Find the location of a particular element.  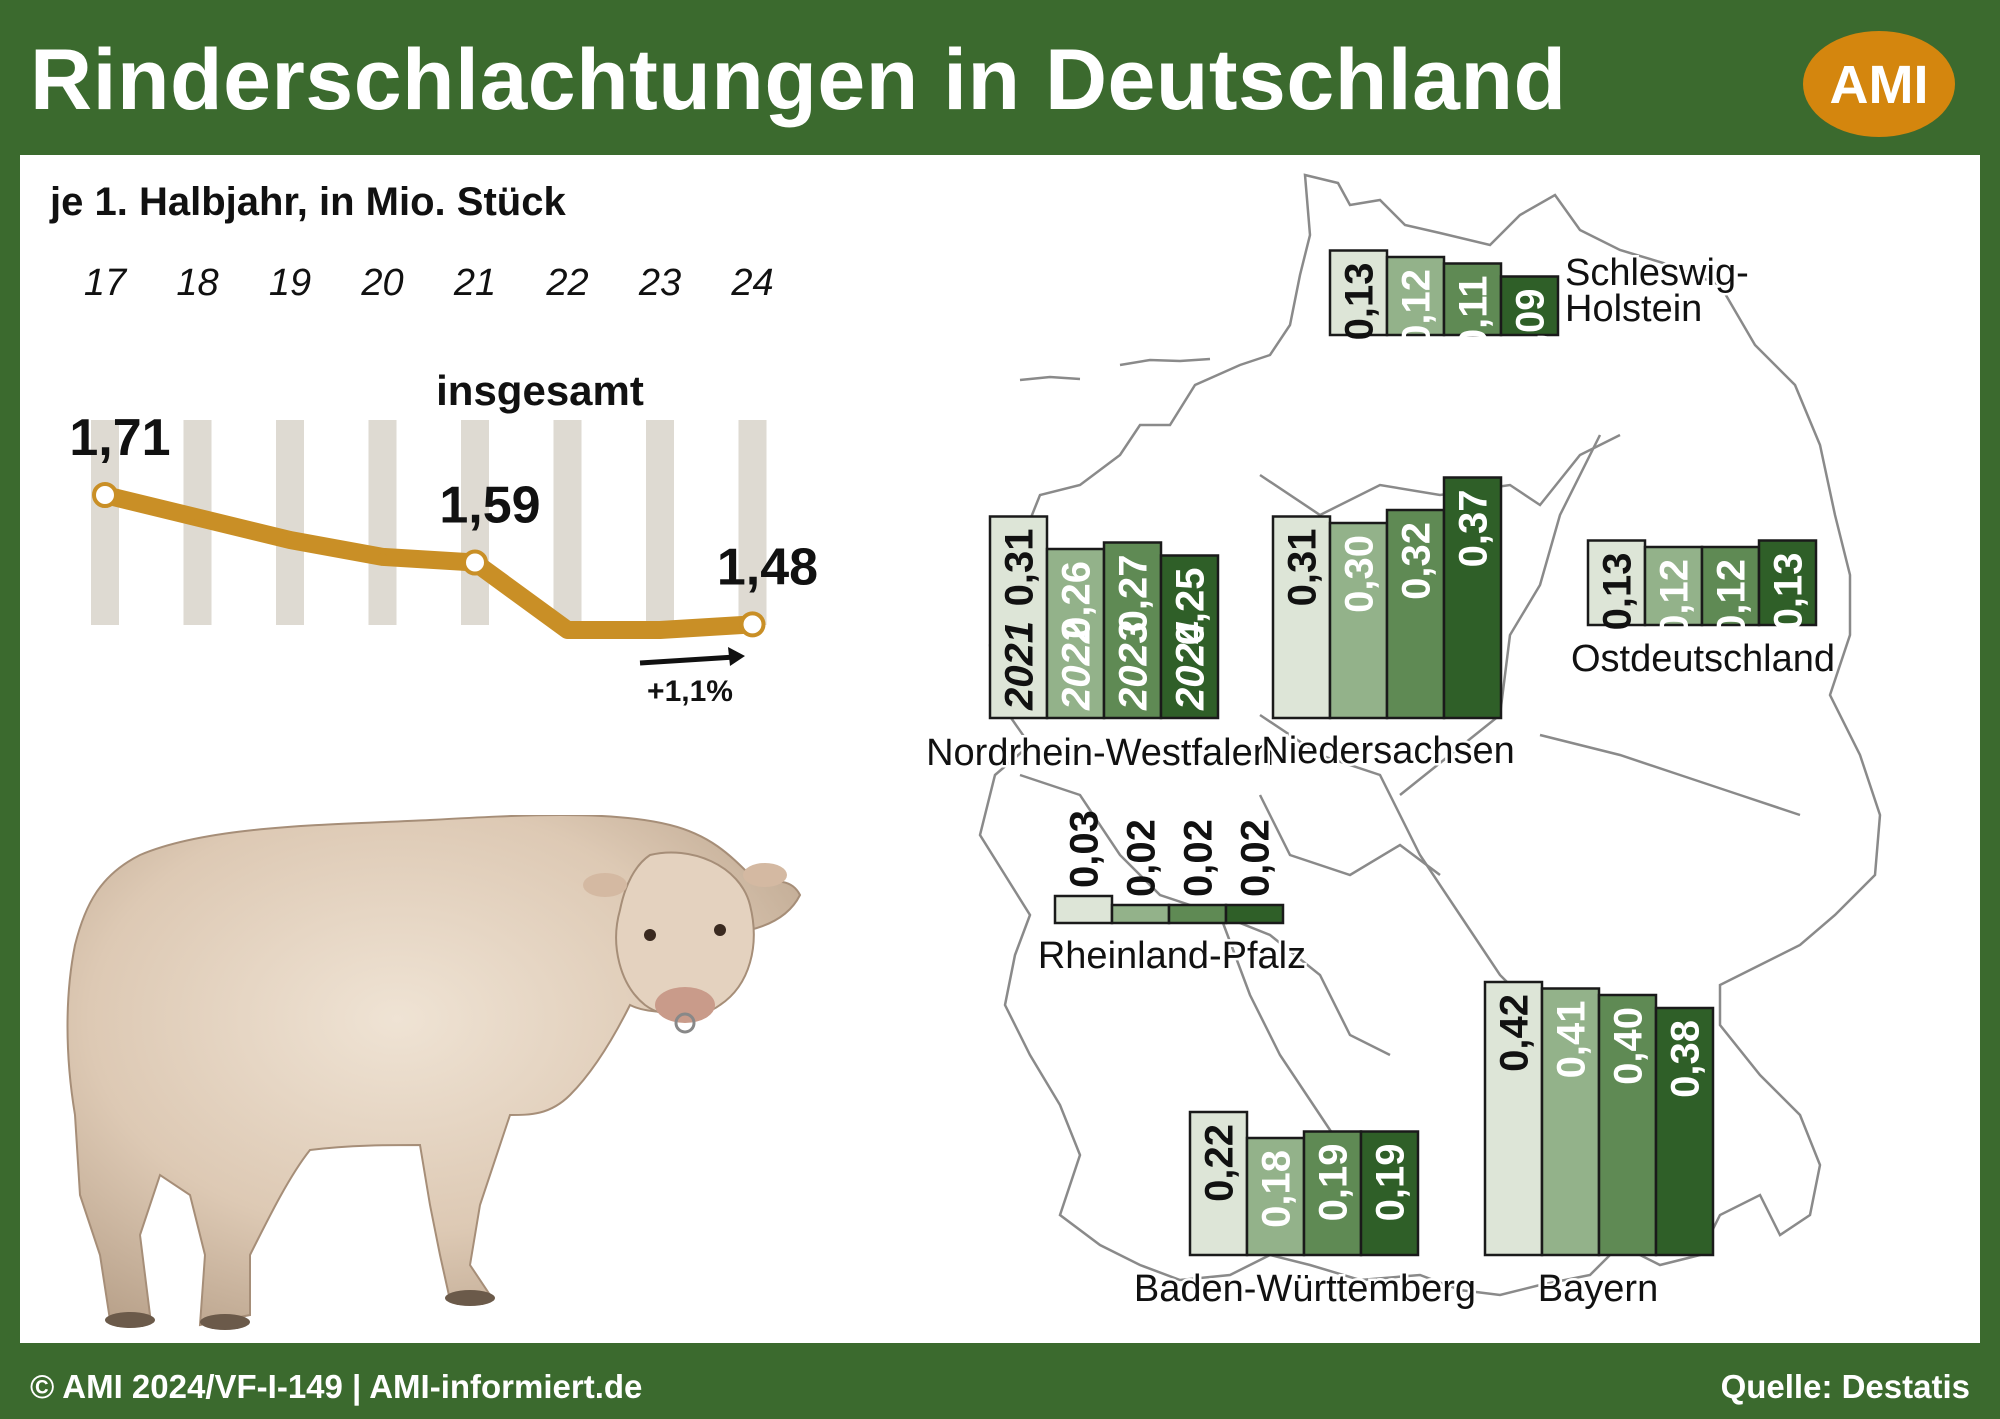

bar-year-label: 2024 is located at coordinates (1191, 666).